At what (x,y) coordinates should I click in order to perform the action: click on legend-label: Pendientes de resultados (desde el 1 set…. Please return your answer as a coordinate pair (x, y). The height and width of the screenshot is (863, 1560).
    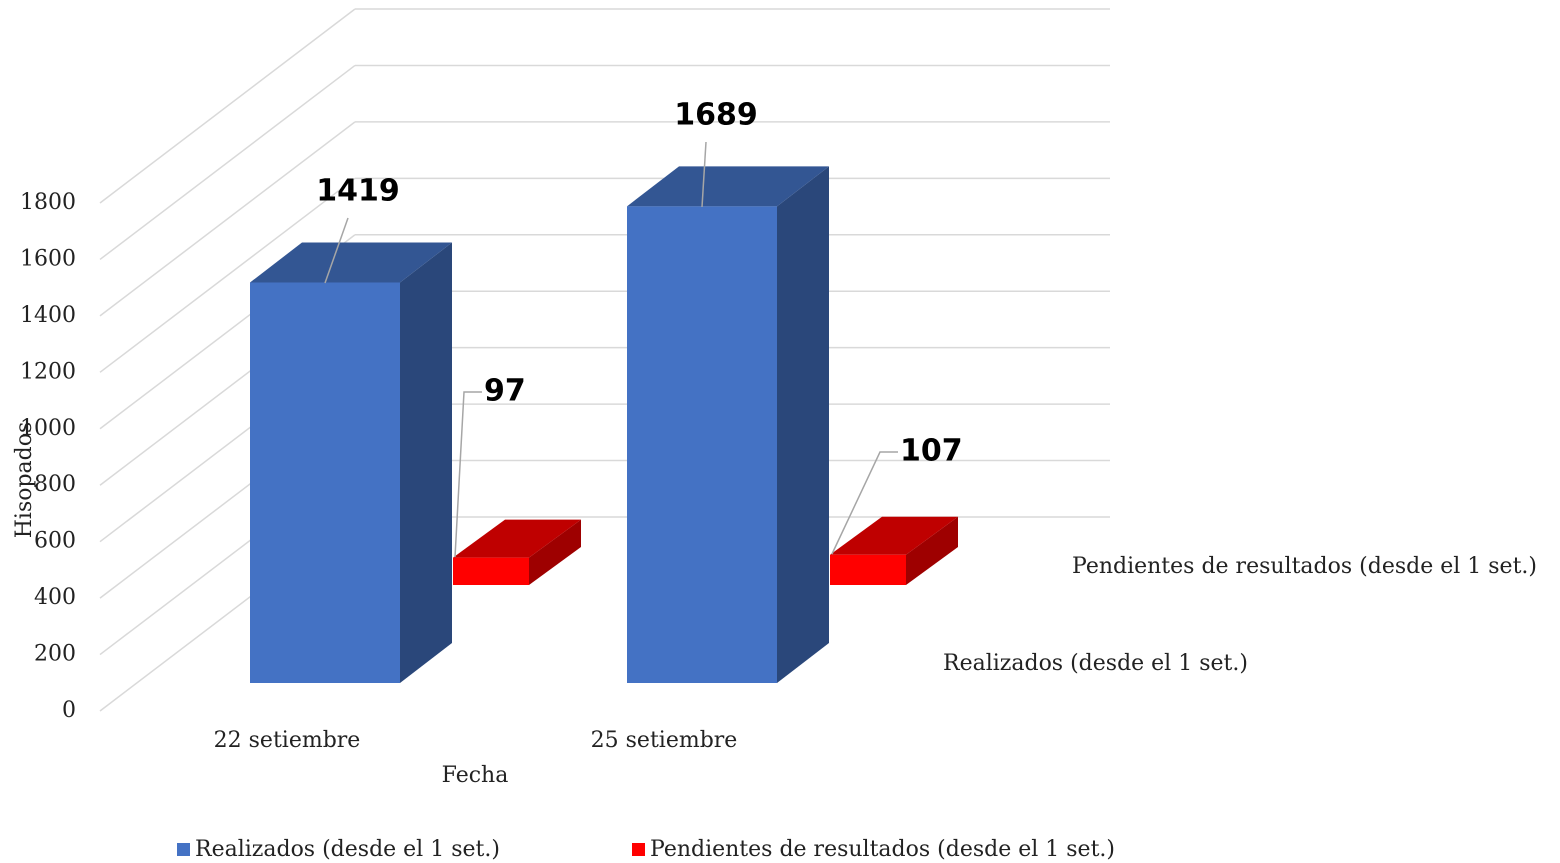
    Looking at the image, I should click on (882, 849).